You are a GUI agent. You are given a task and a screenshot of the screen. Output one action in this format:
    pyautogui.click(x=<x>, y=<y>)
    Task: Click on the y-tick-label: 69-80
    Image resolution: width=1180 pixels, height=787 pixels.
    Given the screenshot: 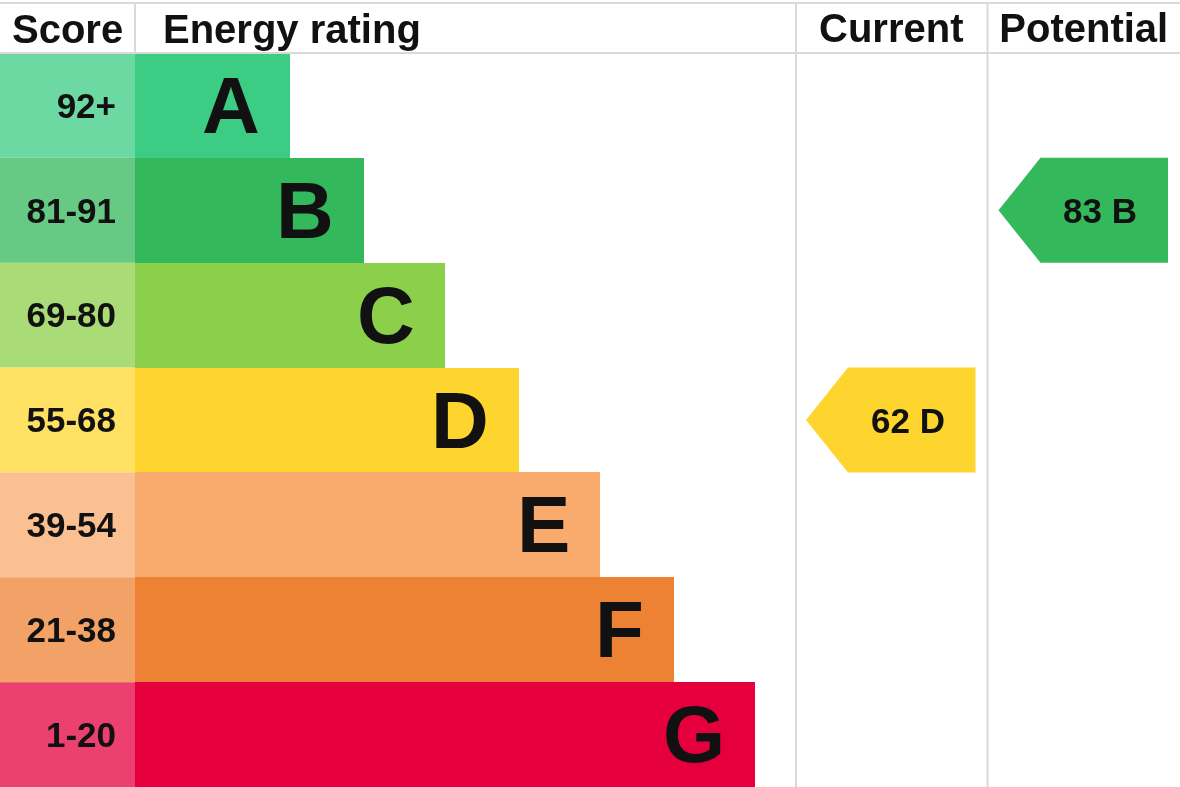 What is the action you would take?
    pyautogui.click(x=71, y=315)
    